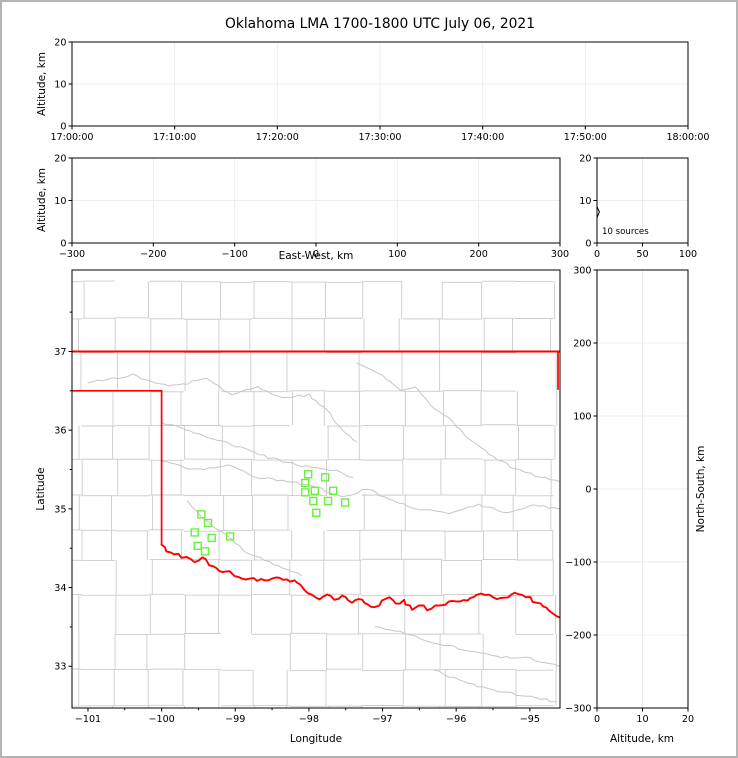 This screenshot has width=738, height=758. Describe the element at coordinates (71, 137) in the screenshot. I see `svg-text: 17:00:00` at that location.